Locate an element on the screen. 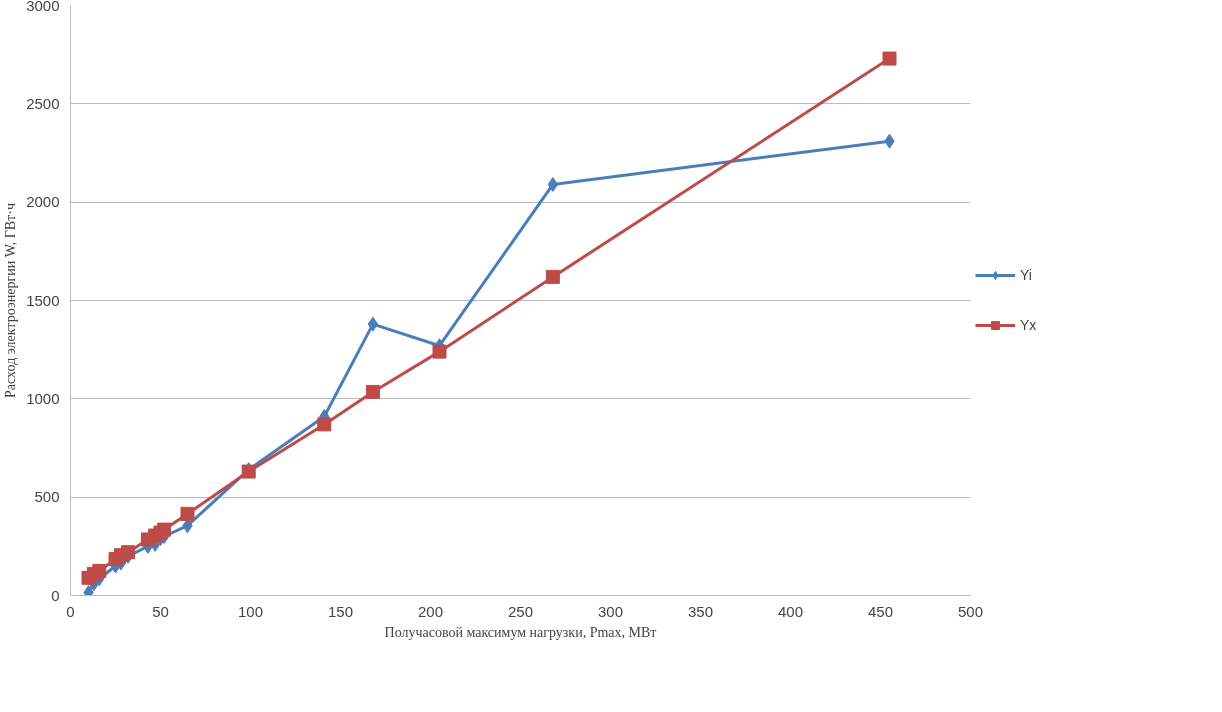  legend-label: Yi is located at coordinates (1026, 275).